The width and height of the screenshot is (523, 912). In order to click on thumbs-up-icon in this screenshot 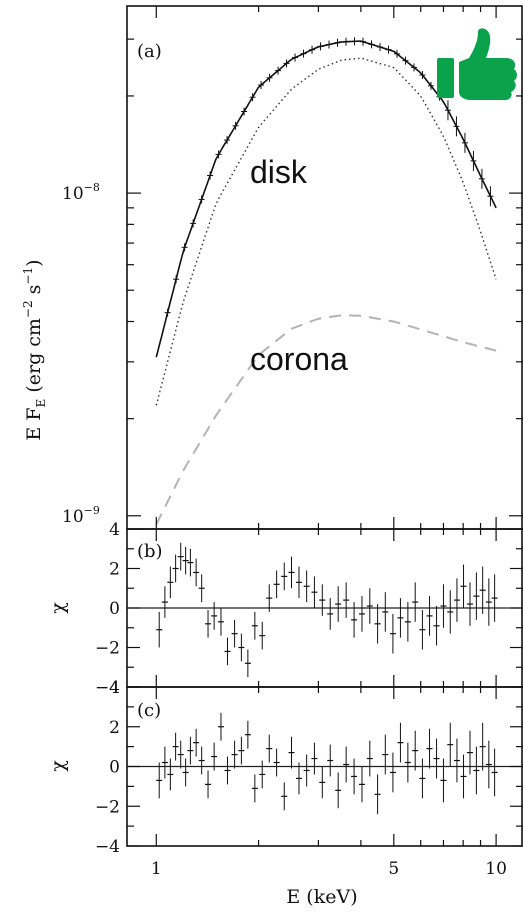, I will do `click(477, 64)`.